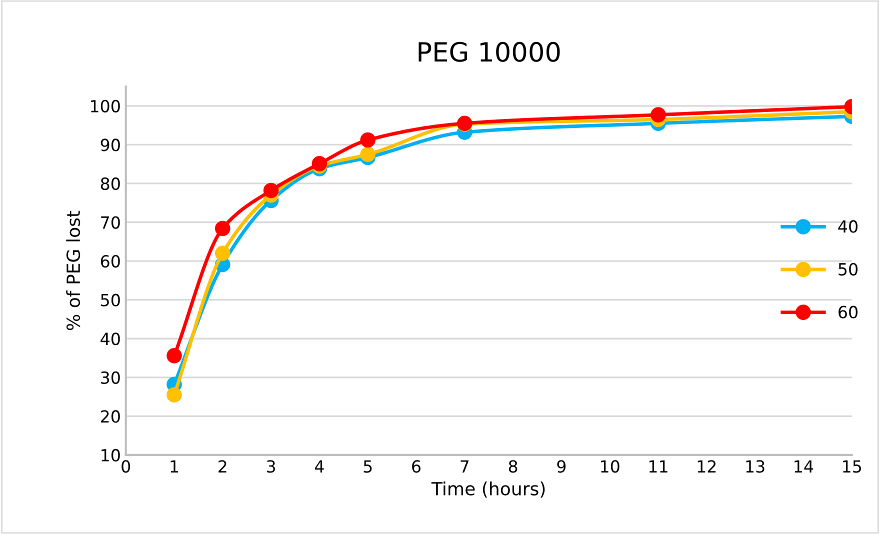 This screenshot has height=534, width=880. Describe the element at coordinates (271, 466) in the screenshot. I see `x-tick-label: 3` at that location.